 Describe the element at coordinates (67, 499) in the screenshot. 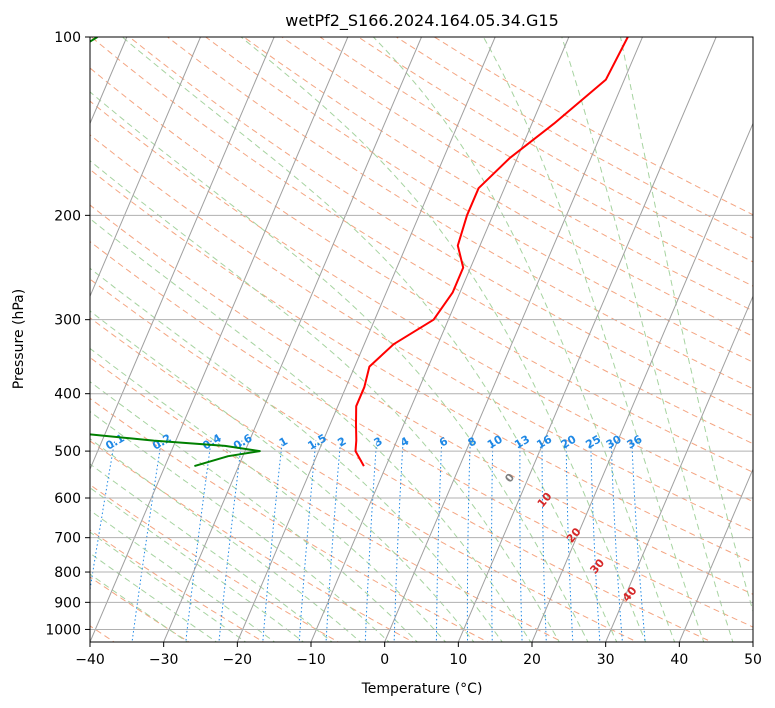

I see `y-tick-label: 600` at that location.